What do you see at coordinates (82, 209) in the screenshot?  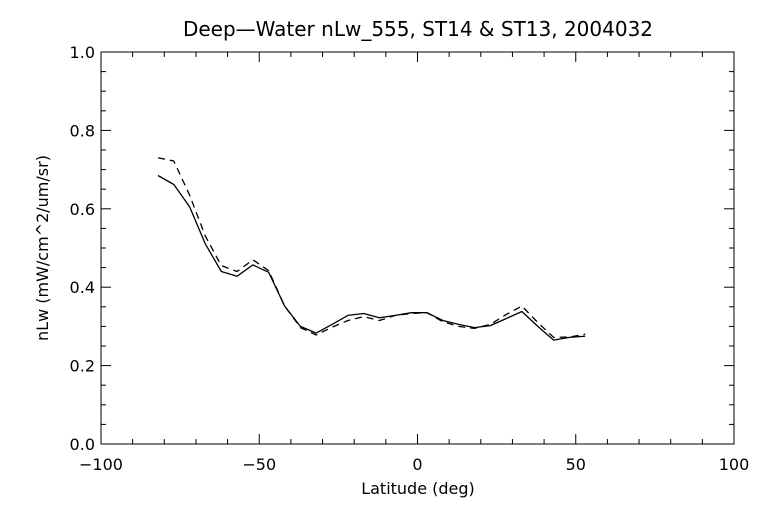 I see `y-tick-label: 0.6` at bounding box center [82, 209].